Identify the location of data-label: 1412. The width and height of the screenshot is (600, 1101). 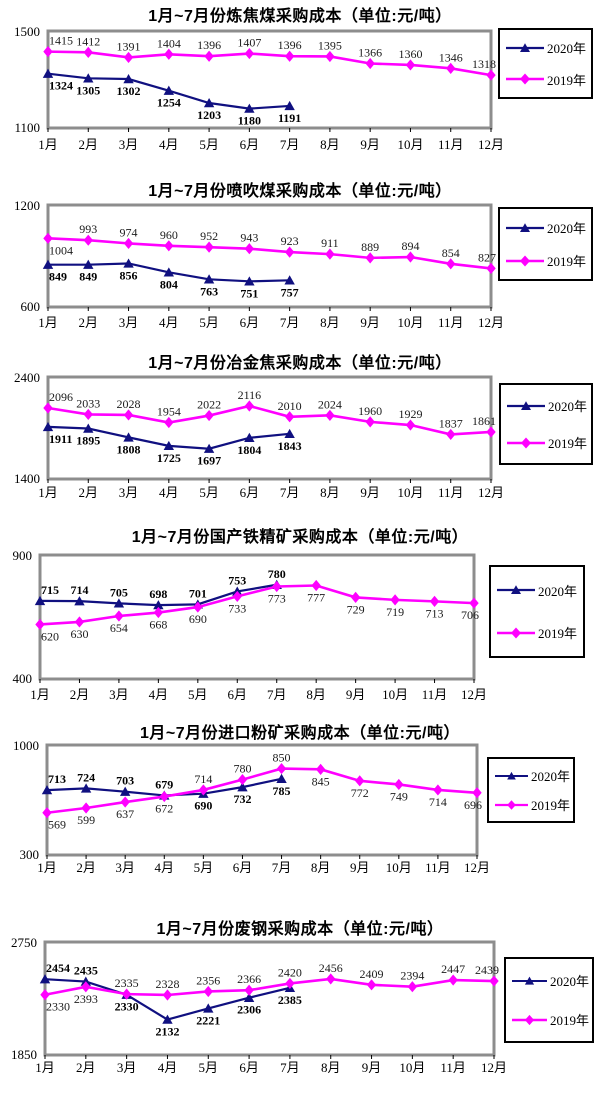
(88, 41).